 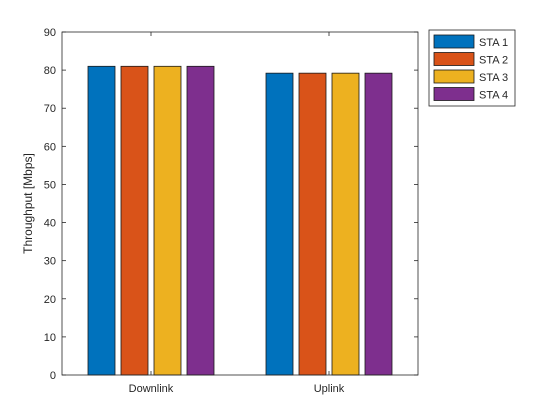 What do you see at coordinates (50, 147) in the screenshot?
I see `y-tick-label: 60` at bounding box center [50, 147].